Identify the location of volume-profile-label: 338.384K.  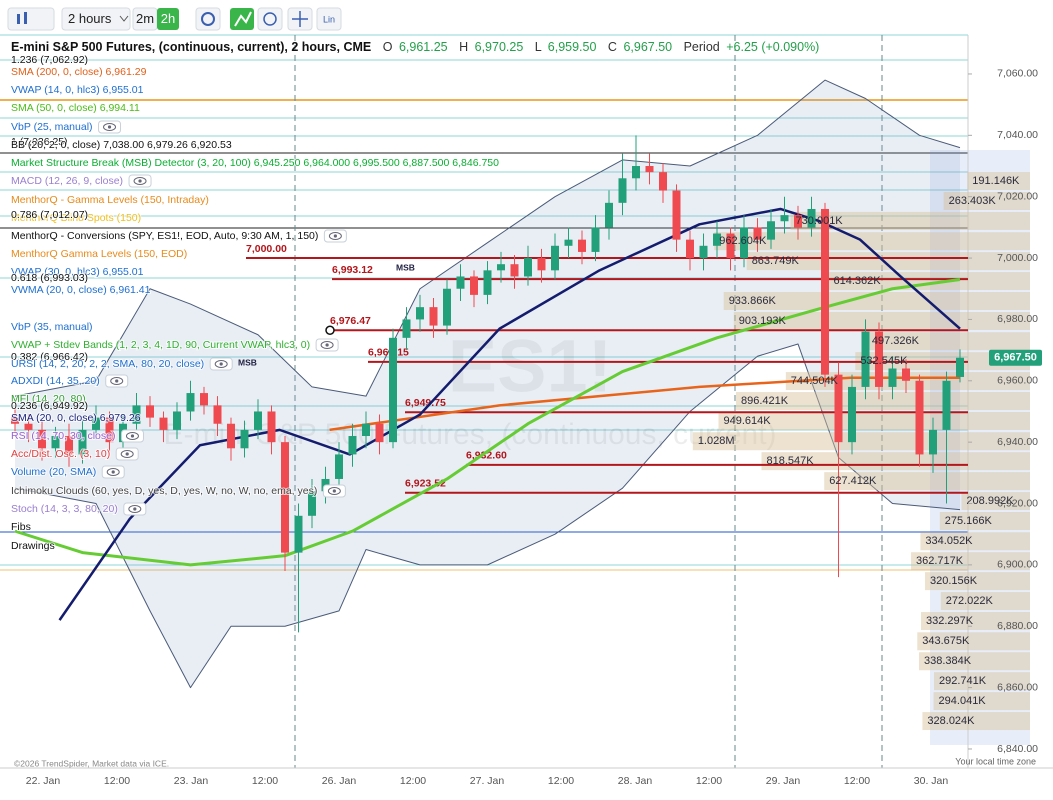
(948, 661).